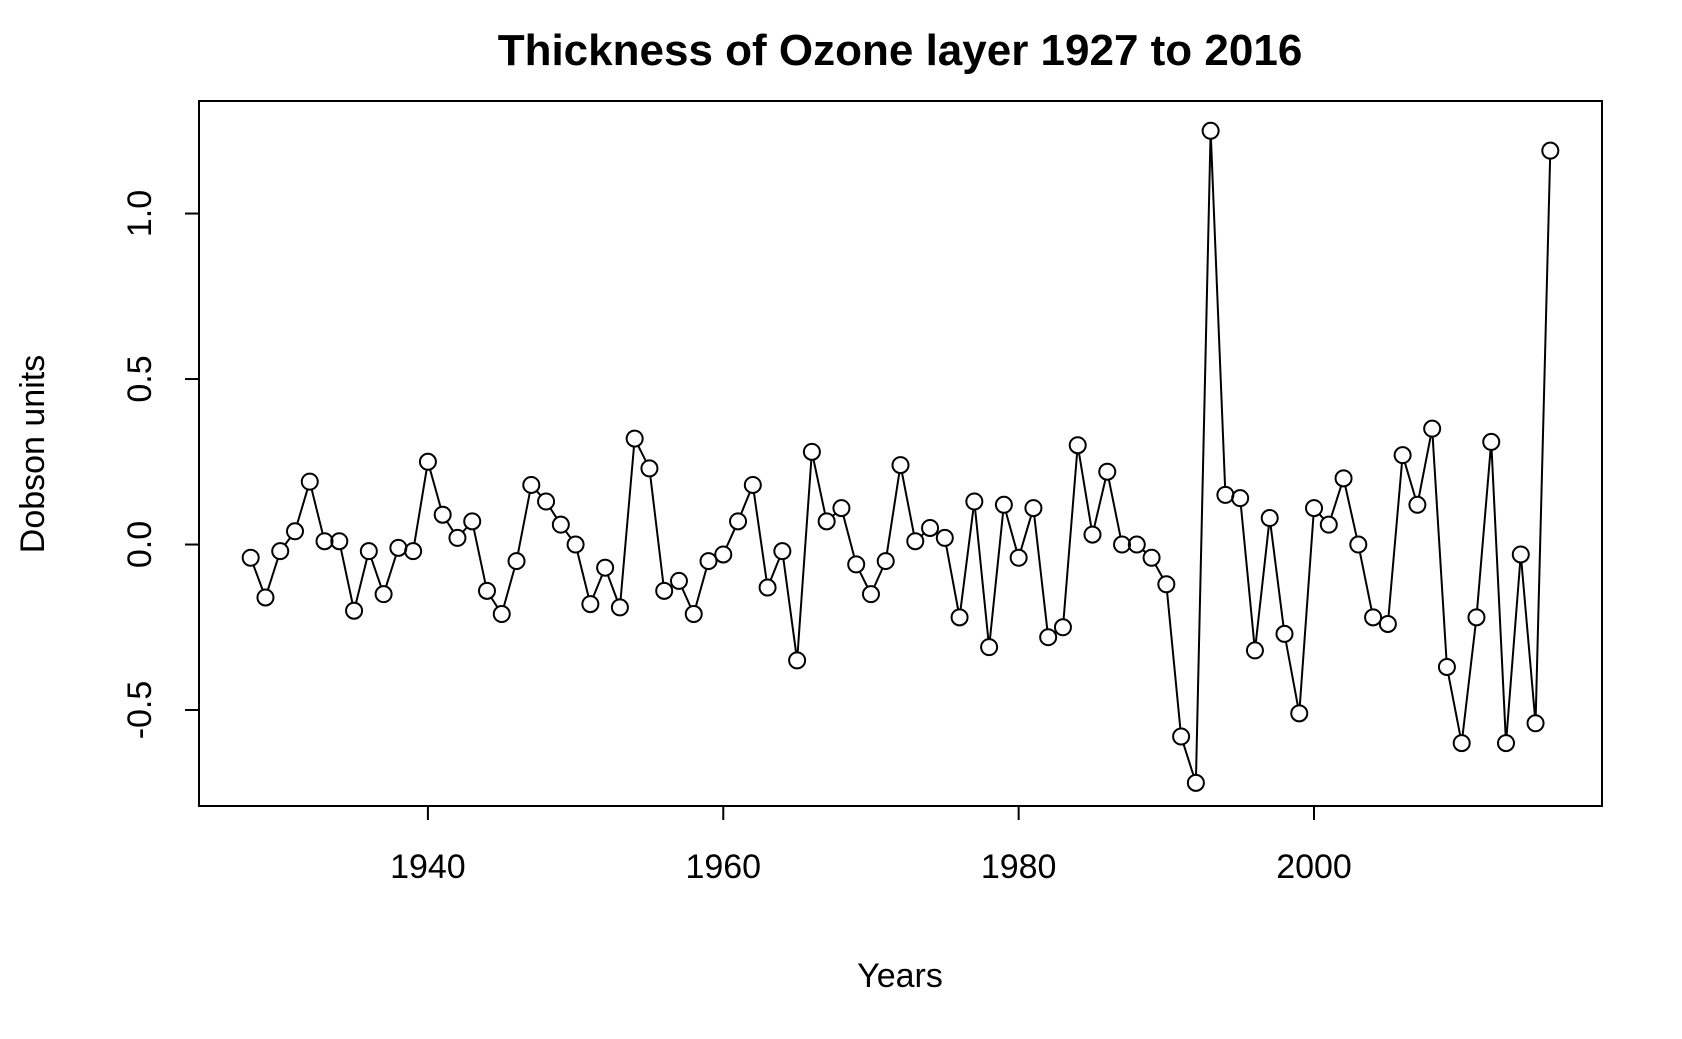  I want to click on chart-title: Thickness of Ozone layer 1927 to 2016, so click(900, 50).